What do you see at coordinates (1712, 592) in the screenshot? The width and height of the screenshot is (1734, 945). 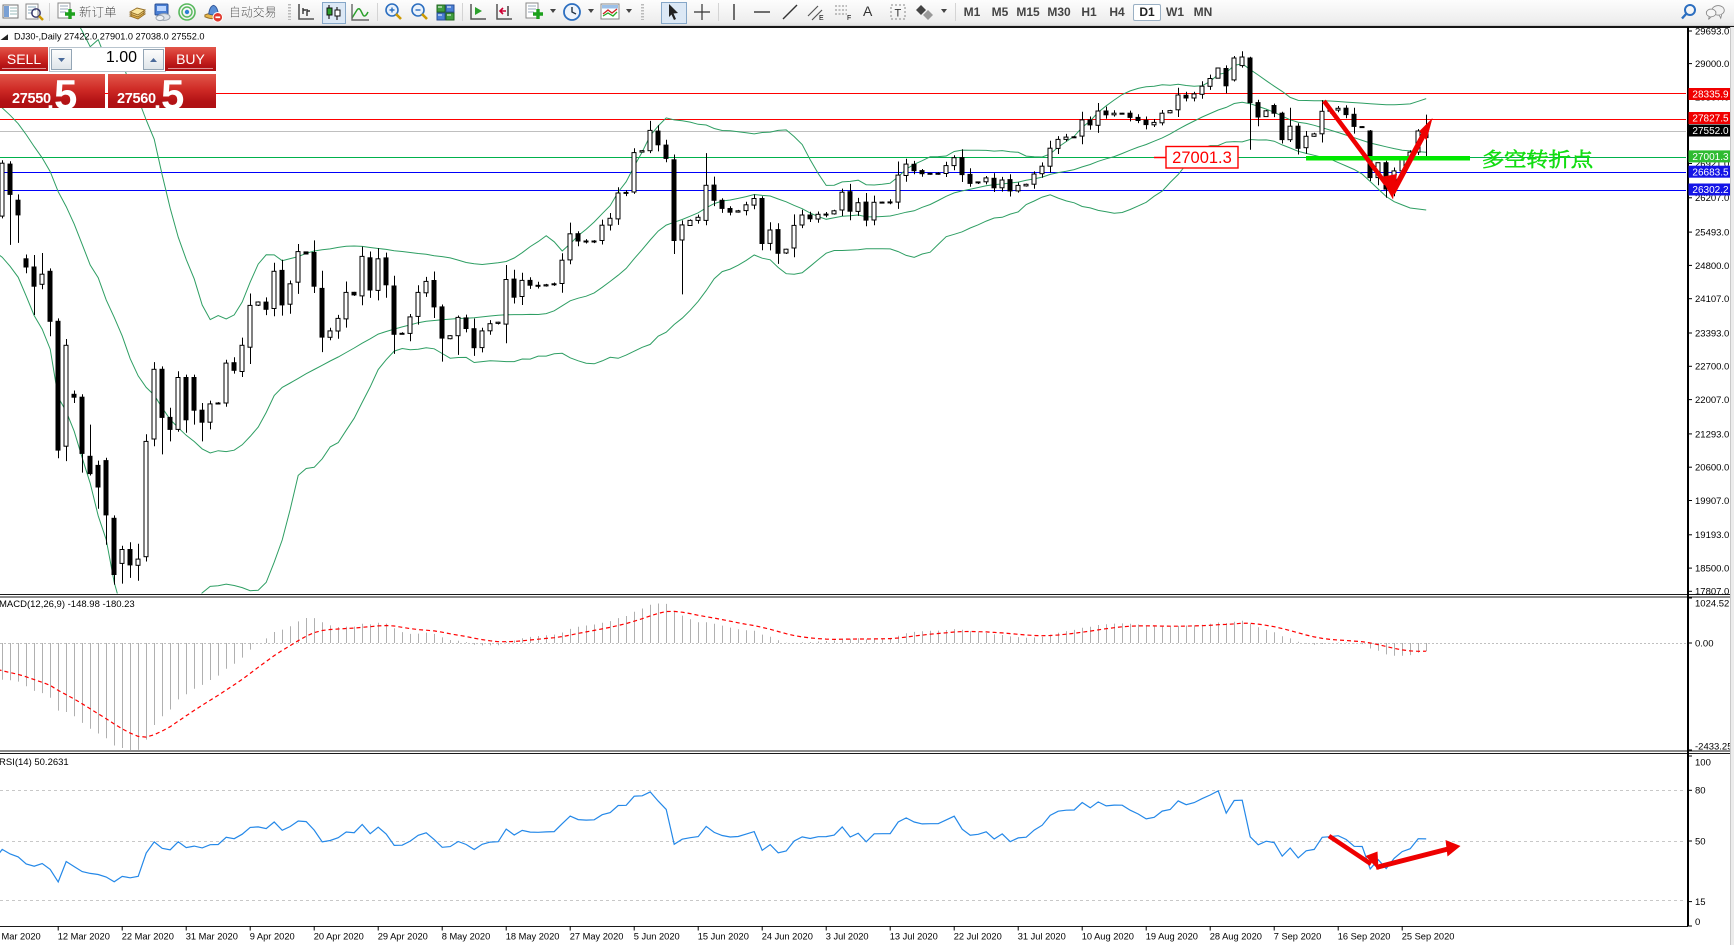 I see `svg-text: 17807.0` at bounding box center [1712, 592].